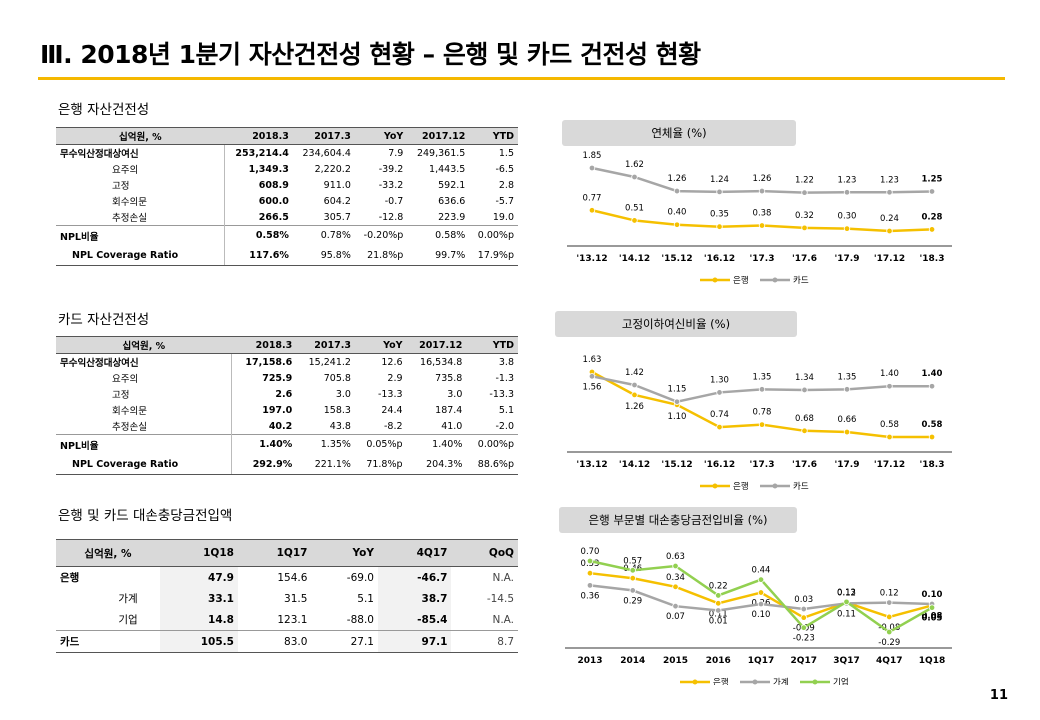 This screenshot has height=720, width=1040. I want to click on table-row: 요주의 1,349.3 2,220.2 -39.2 1,443.5 -6.5, so click(287, 169).